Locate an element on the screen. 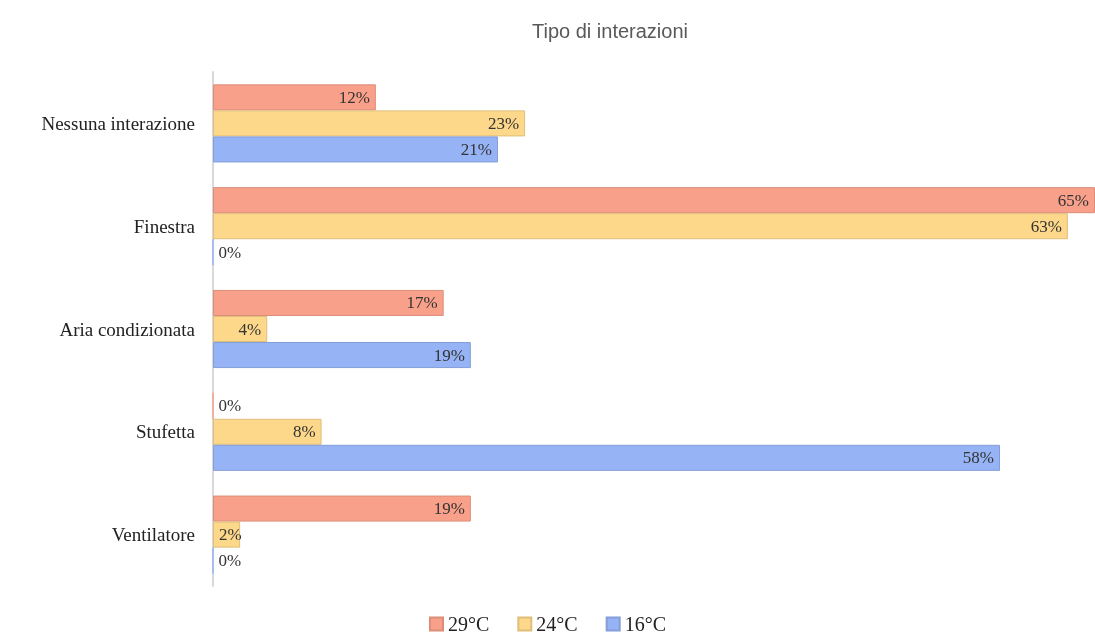 The height and width of the screenshot is (639, 1095). y-tick-label: Ventilatore is located at coordinates (153, 535).